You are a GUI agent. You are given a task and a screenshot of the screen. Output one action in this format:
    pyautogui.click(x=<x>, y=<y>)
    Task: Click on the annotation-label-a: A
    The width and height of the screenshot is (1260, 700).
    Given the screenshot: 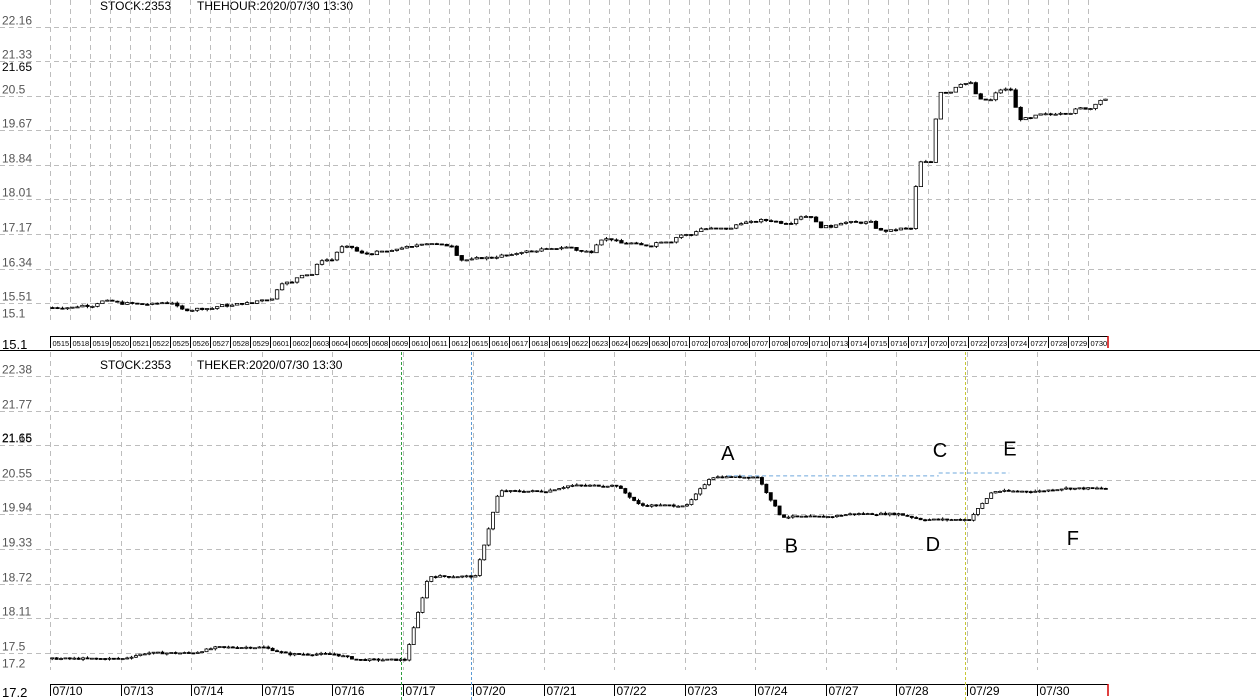 What is the action you would take?
    pyautogui.click(x=728, y=454)
    